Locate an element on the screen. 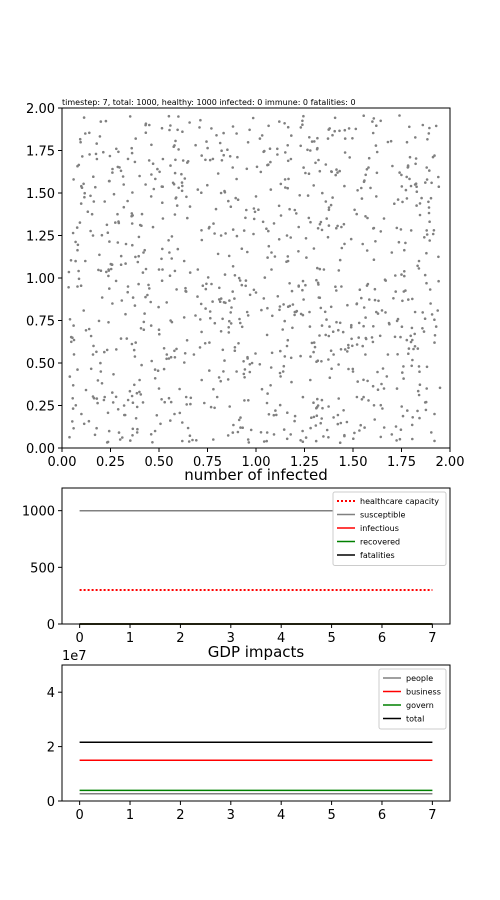  gdp-legend: people business govern total is located at coordinates (412, 699).